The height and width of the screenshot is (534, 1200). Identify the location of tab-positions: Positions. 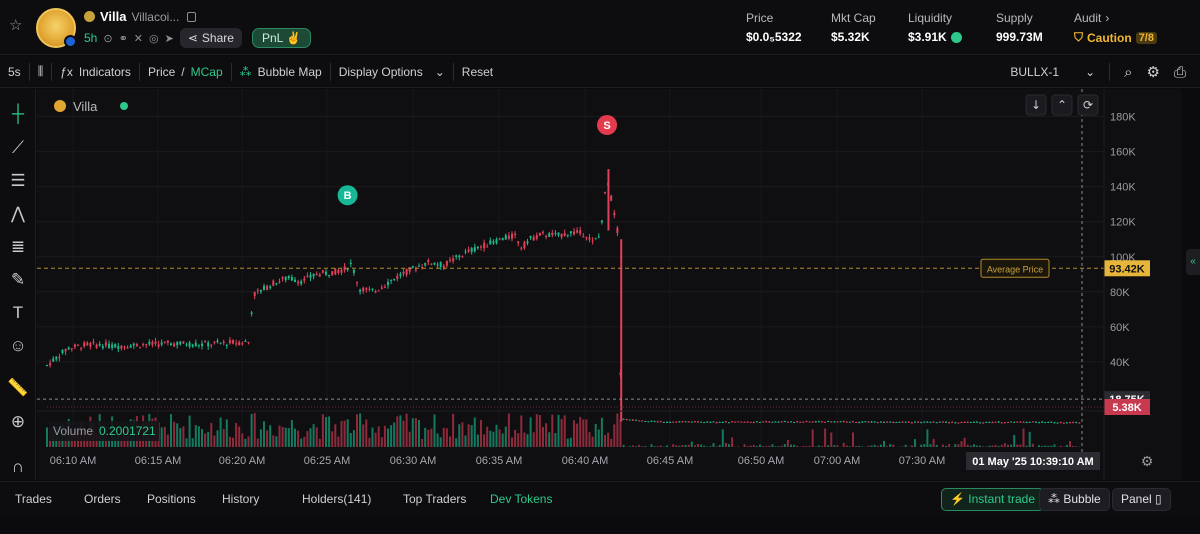
(171, 499).